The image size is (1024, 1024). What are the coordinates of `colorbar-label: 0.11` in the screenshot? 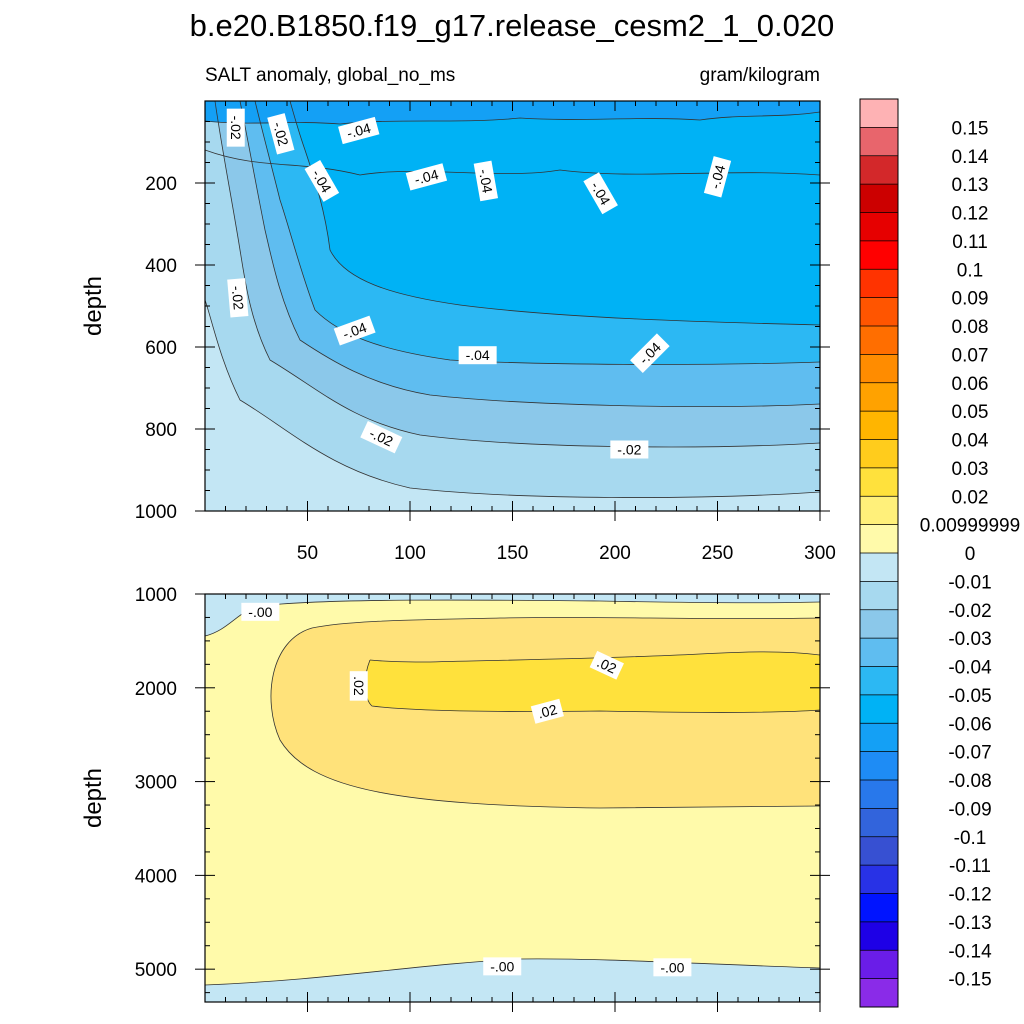 It's located at (970, 242).